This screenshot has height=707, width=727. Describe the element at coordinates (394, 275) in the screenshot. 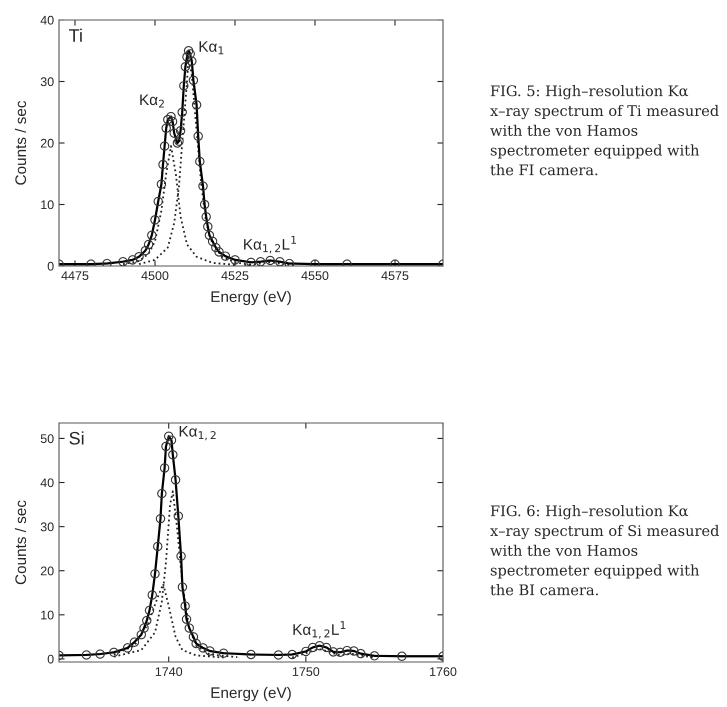

I see `x-tick-label: 4575` at that location.